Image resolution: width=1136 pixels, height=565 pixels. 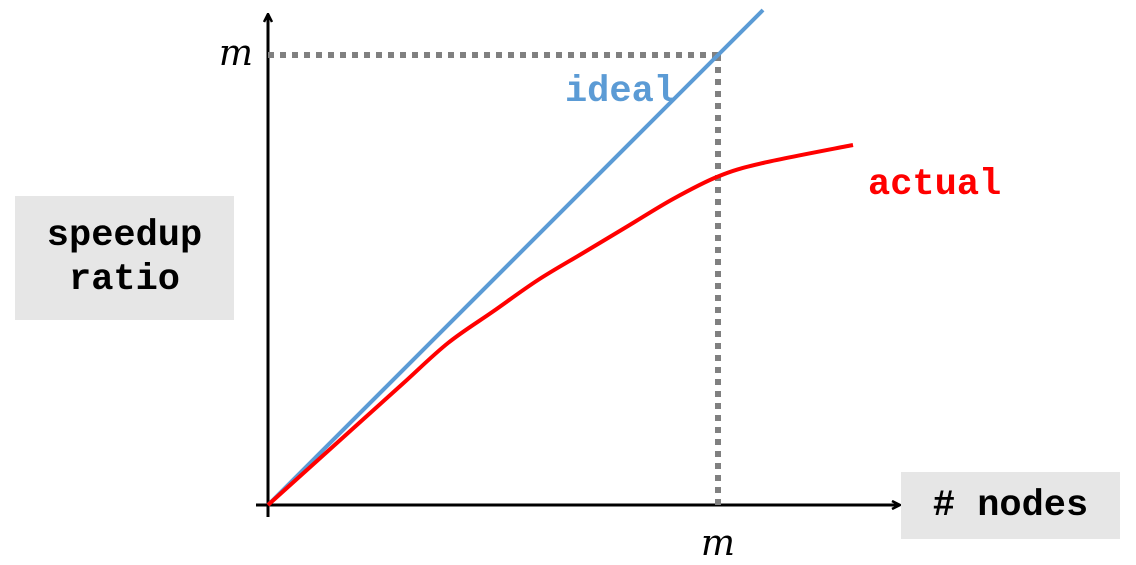 I want to click on series-label-ideal: ideal, so click(x=620, y=92).